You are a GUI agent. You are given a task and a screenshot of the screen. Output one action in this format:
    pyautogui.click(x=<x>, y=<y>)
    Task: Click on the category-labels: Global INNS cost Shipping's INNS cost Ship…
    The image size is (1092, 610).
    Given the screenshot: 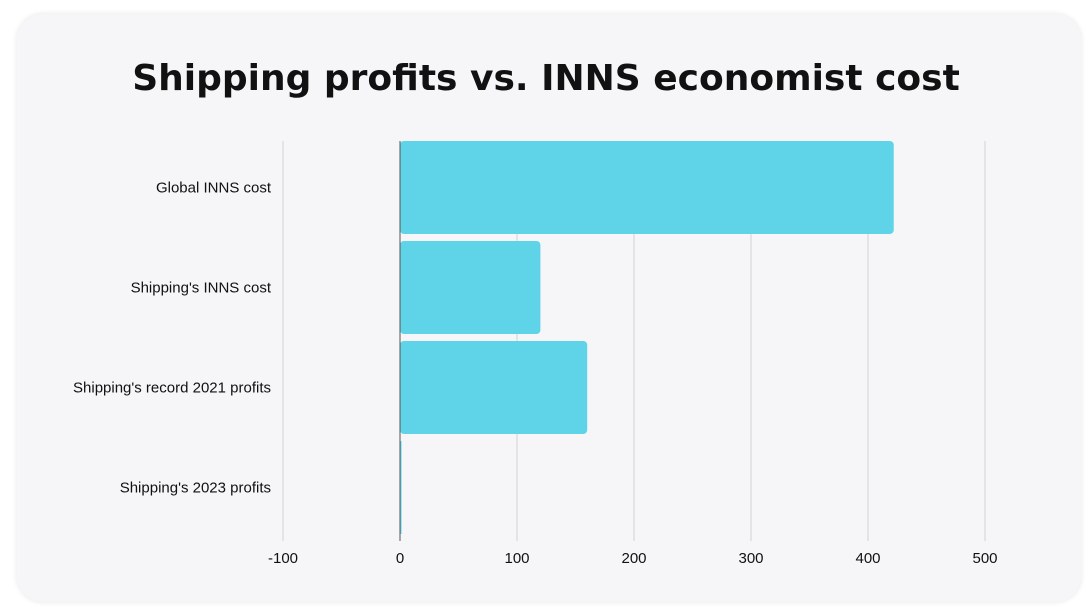 What is the action you would take?
    pyautogui.click(x=172, y=338)
    